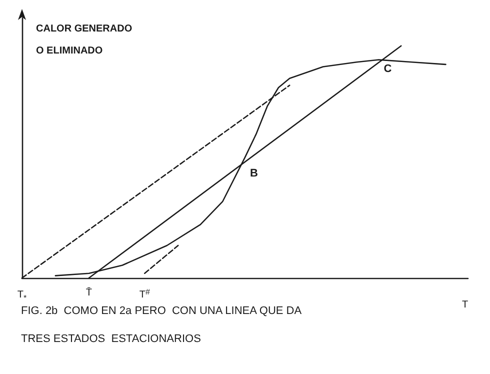 This screenshot has width=490, height=374. I want to click on x-tick-label: T̄, so click(89, 292).